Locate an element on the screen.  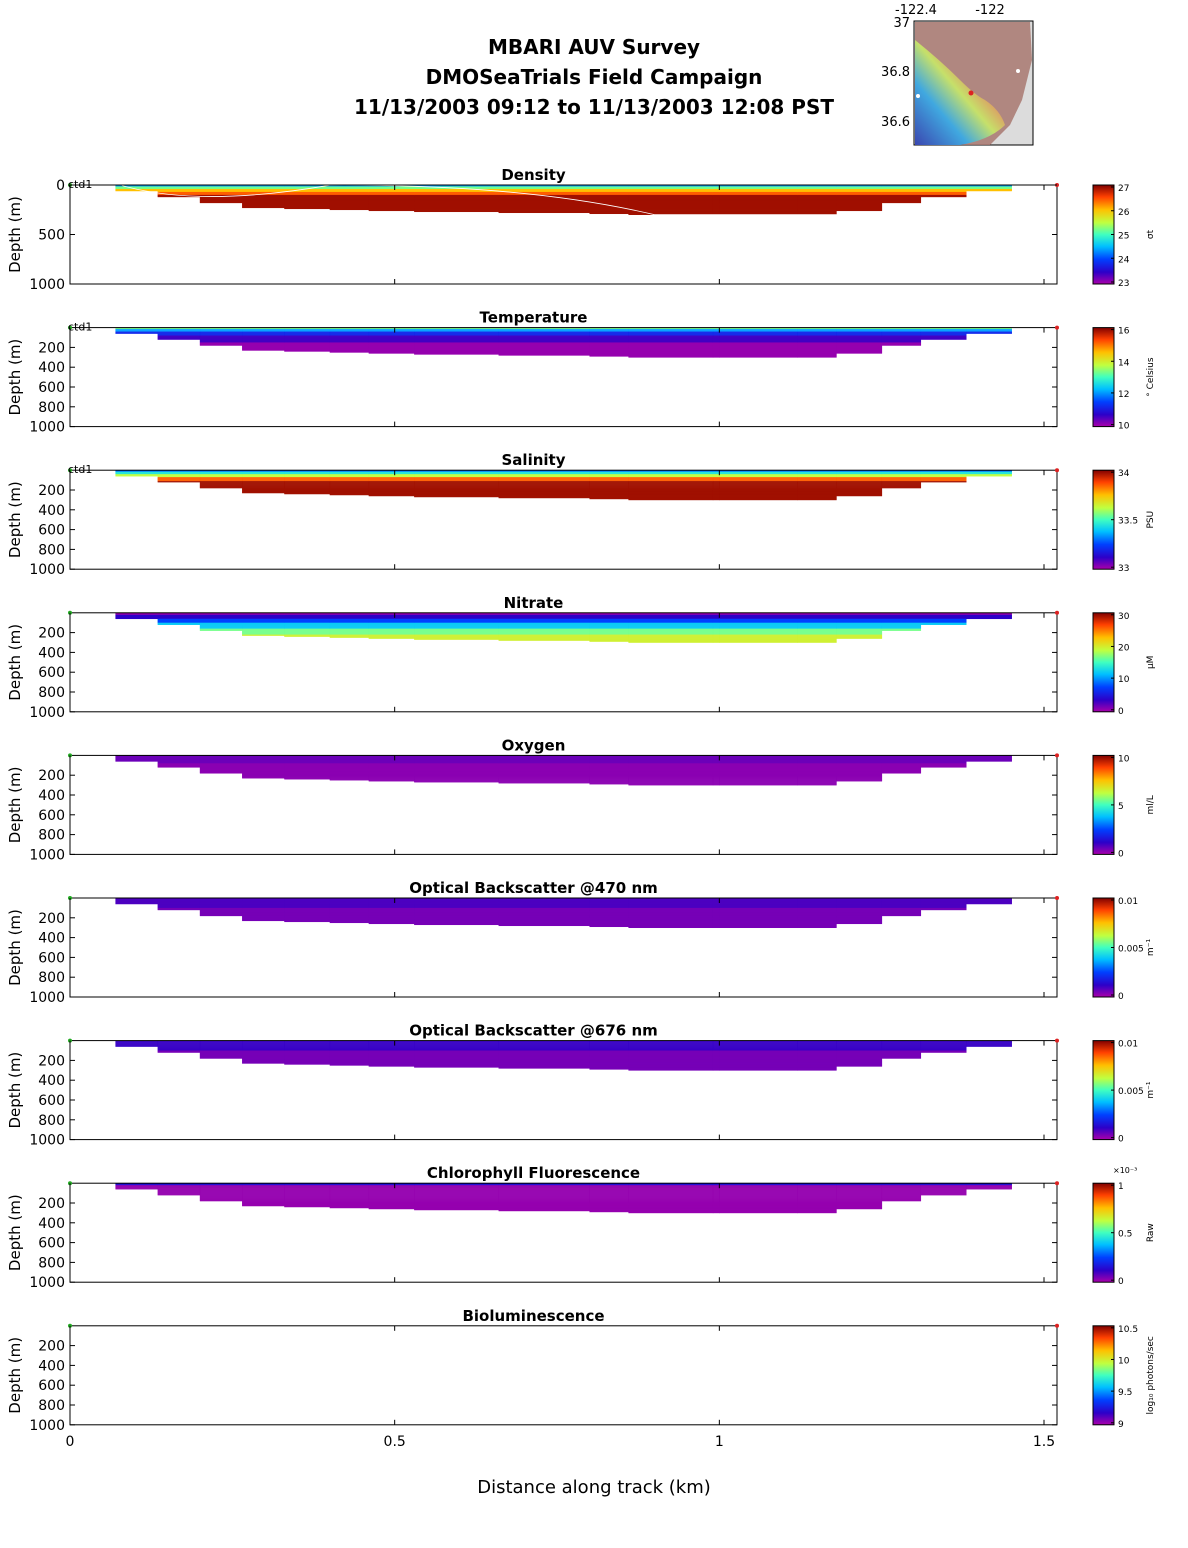
colorbar-tick-label: 25 is located at coordinates (1123, 237).